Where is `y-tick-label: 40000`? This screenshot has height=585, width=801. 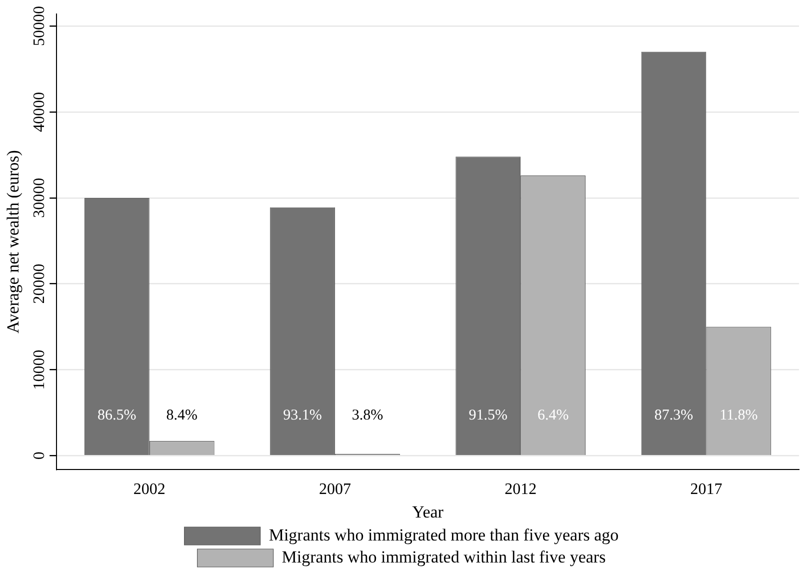 y-tick-label: 40000 is located at coordinates (39, 112).